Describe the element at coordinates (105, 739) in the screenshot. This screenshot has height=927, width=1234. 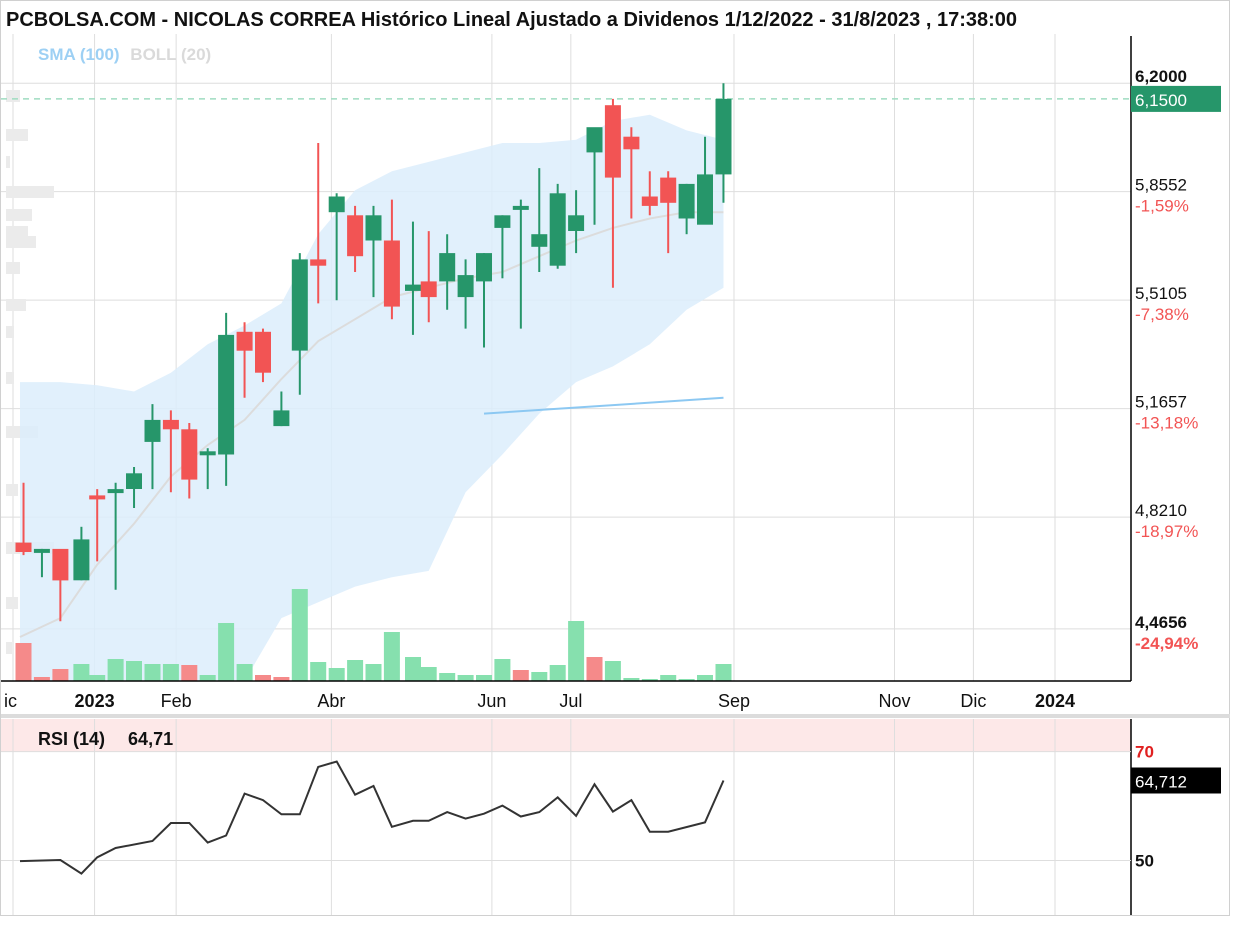
I see `rsi-legend: RSI (14) 64,71` at that location.